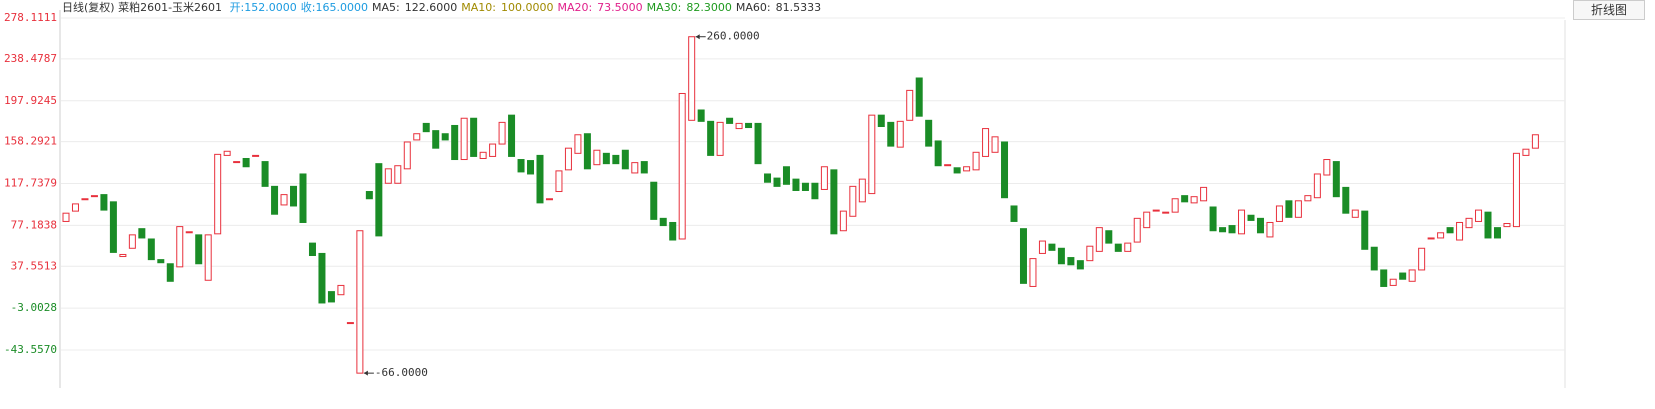  I want to click on line-chart-button: 折线图, so click(1609, 10).